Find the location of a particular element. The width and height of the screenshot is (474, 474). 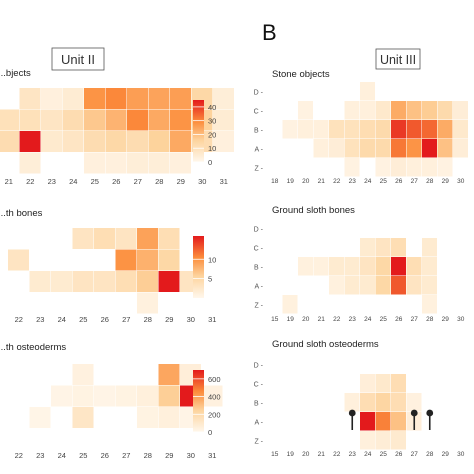

x-tick-label: 26 is located at coordinates (399, 181).